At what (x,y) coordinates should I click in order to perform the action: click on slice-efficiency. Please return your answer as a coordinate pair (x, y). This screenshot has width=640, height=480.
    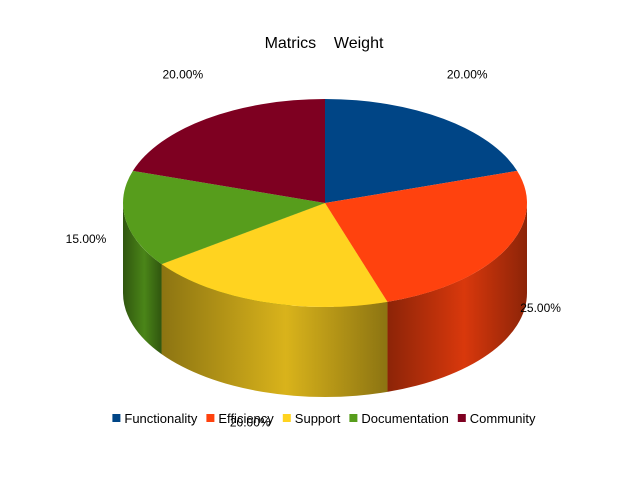
    Looking at the image, I should click on (426, 236).